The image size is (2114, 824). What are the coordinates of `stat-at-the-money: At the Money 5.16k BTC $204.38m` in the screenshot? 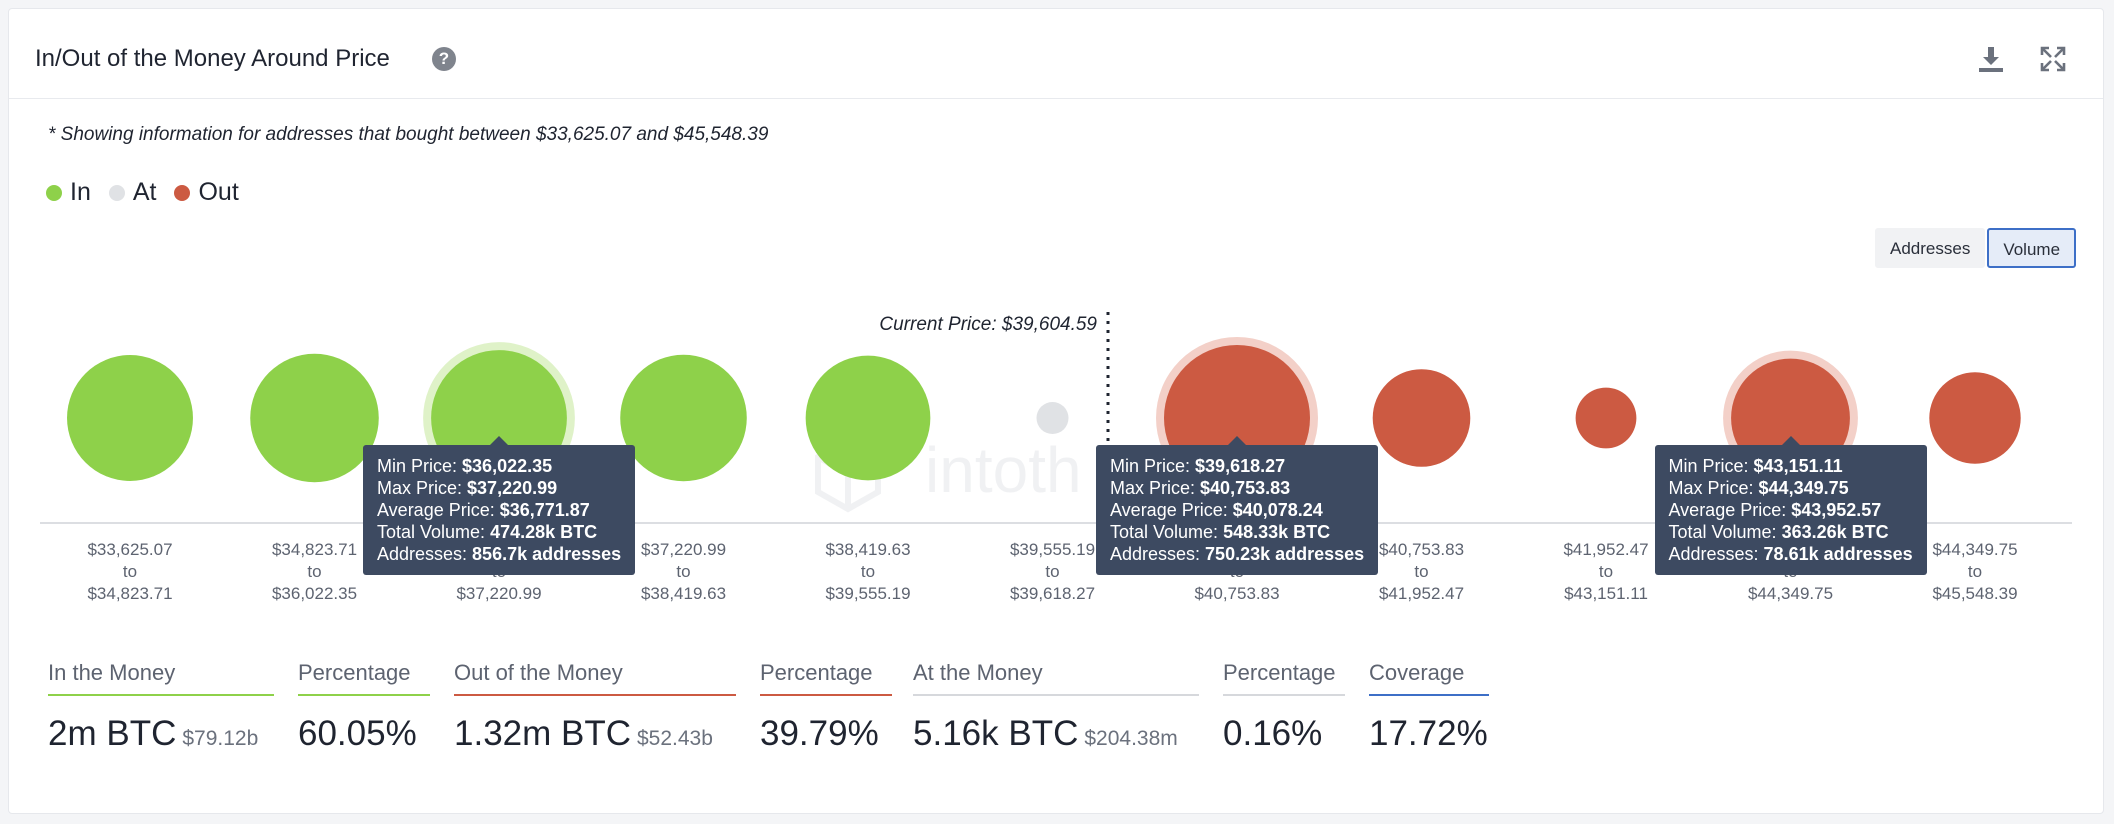 It's located at (1056, 707).